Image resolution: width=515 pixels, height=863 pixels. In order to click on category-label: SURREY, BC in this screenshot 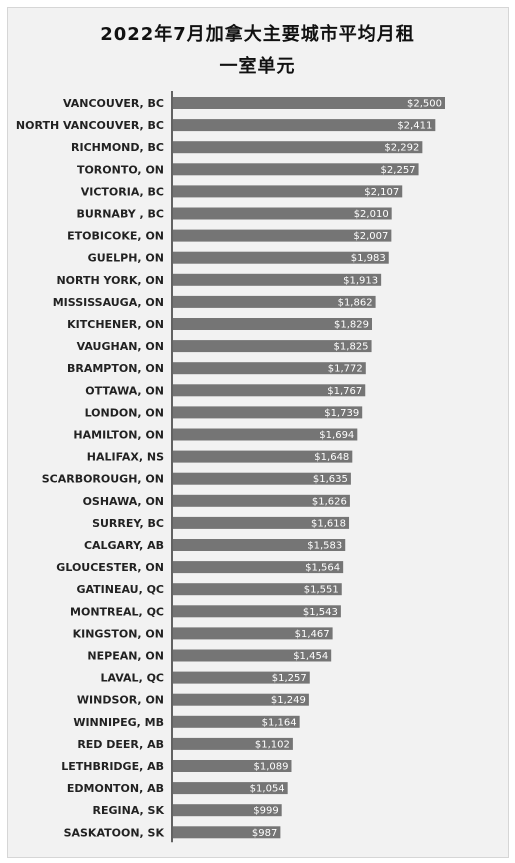, I will do `click(128, 523)`.